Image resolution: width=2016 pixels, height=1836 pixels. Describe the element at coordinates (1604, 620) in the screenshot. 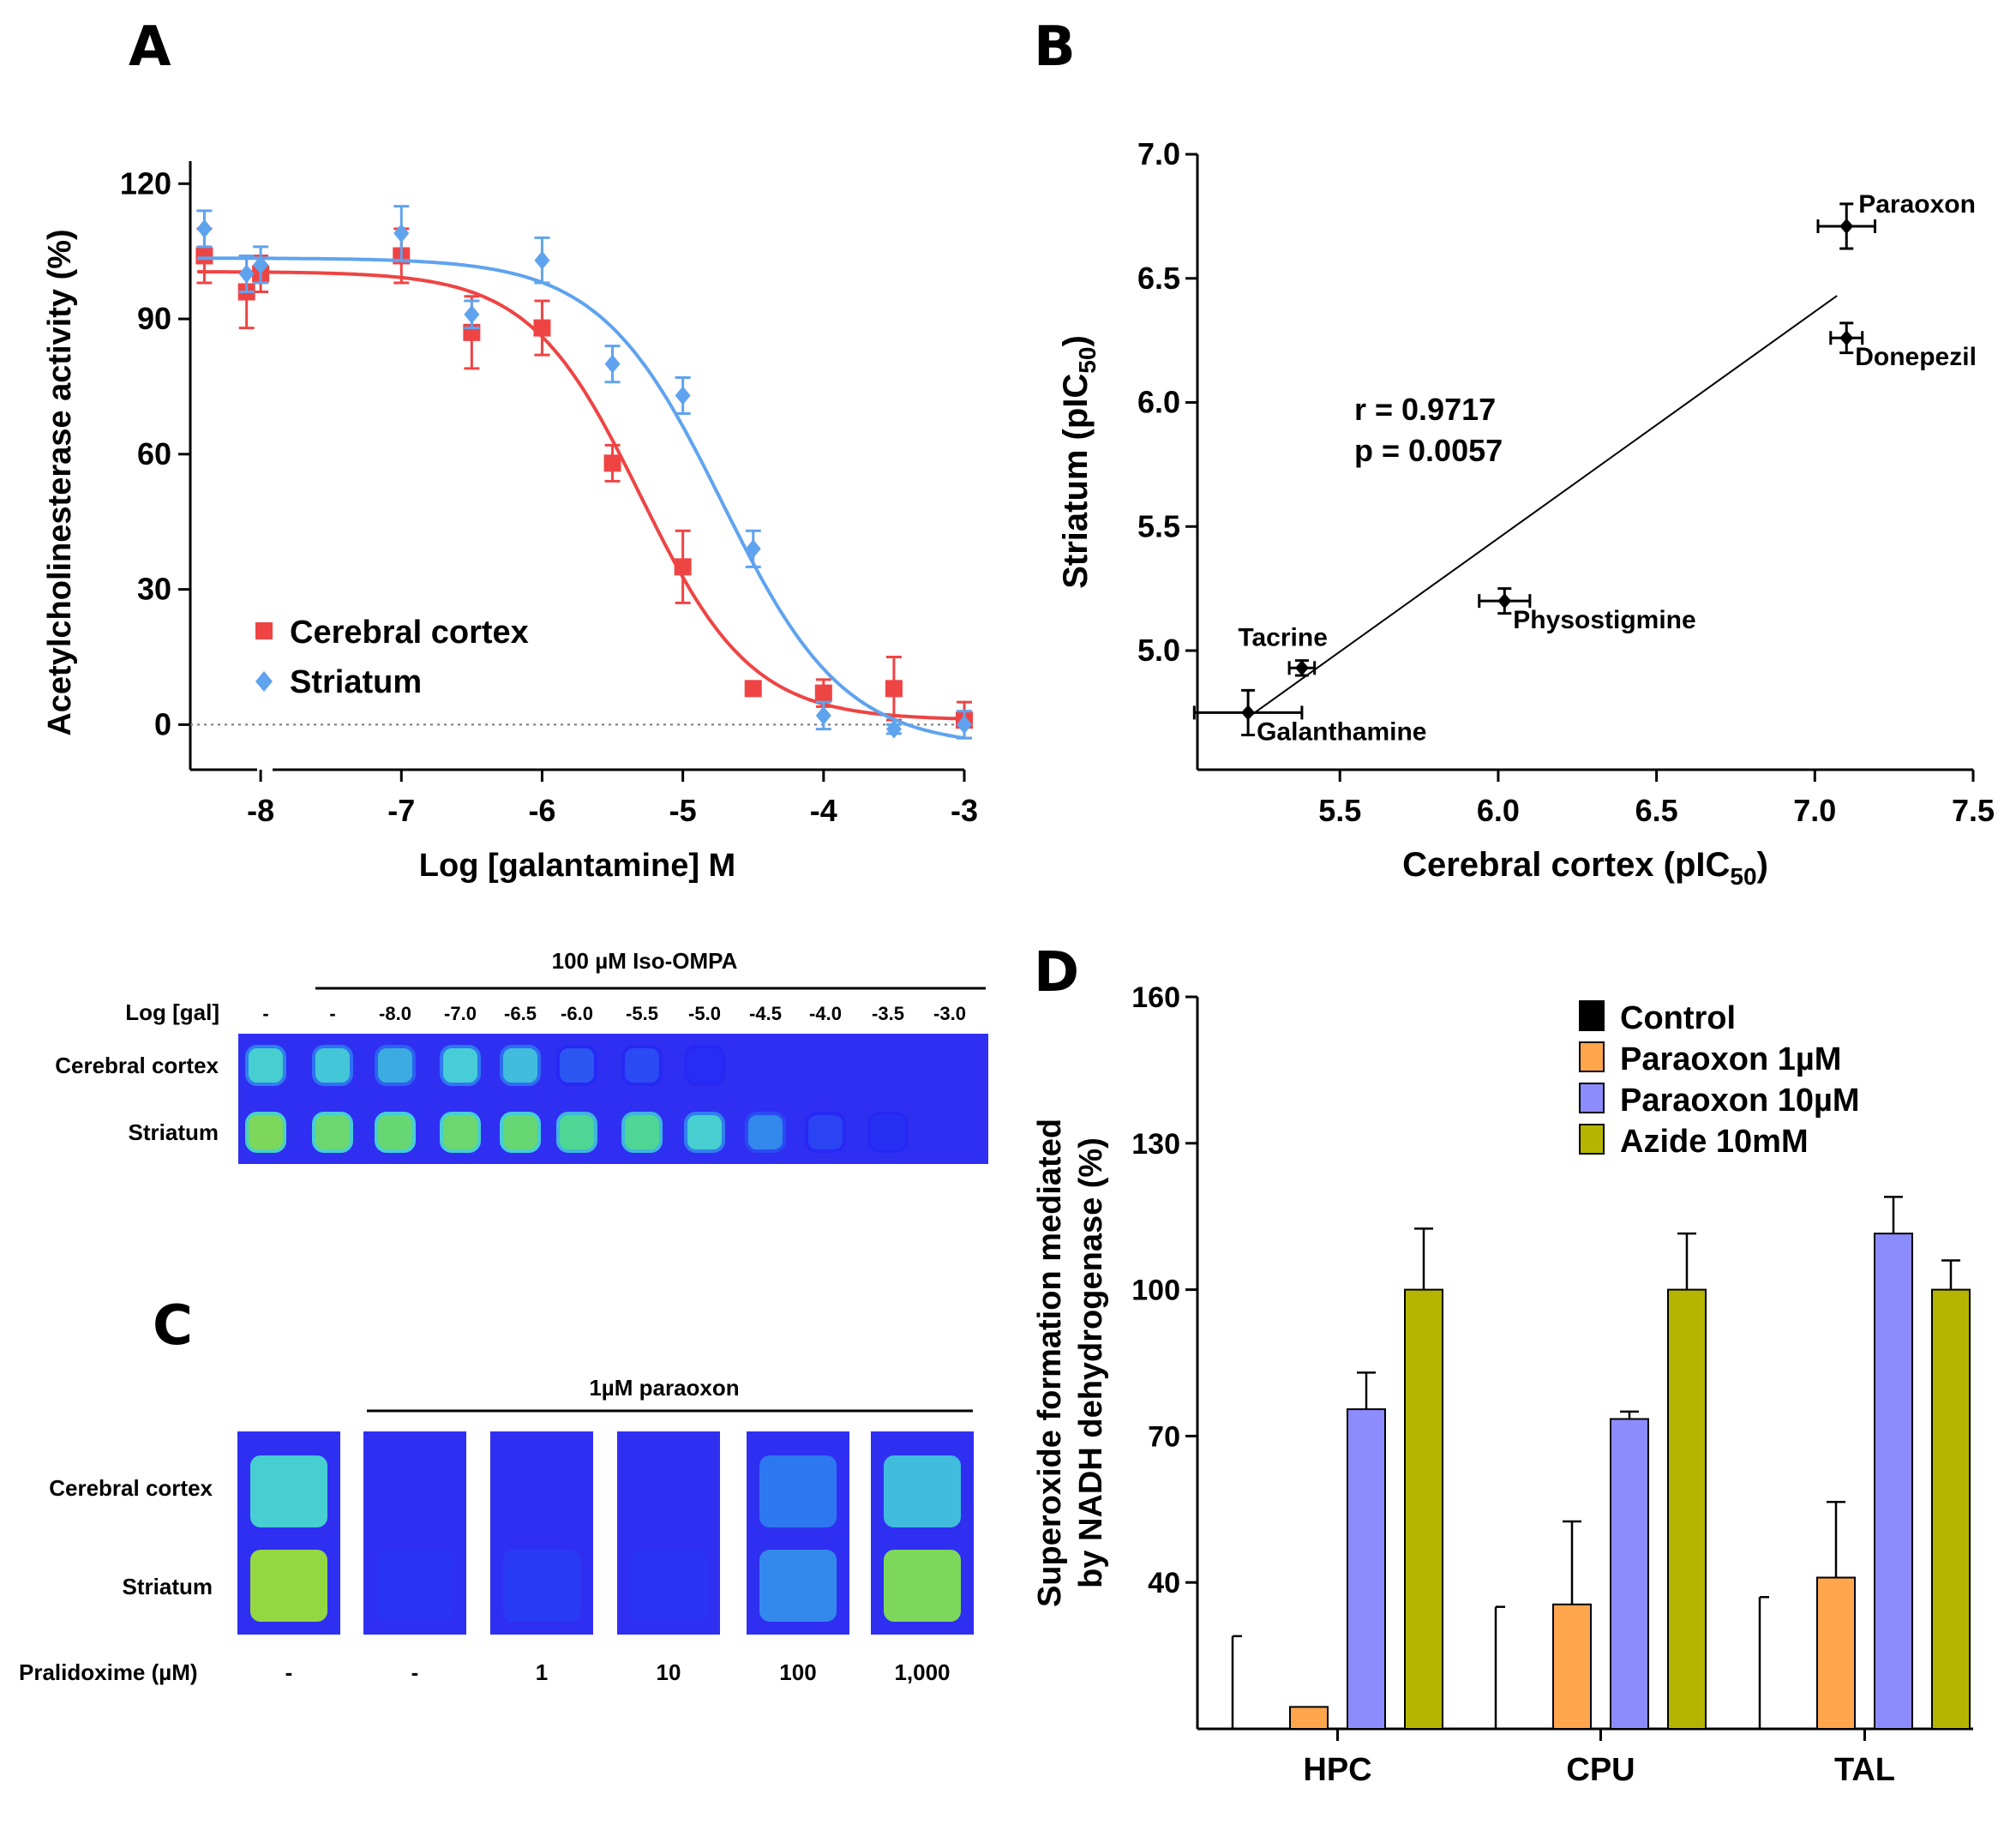

I see `point-label-physostigmine: Physostigmine` at that location.